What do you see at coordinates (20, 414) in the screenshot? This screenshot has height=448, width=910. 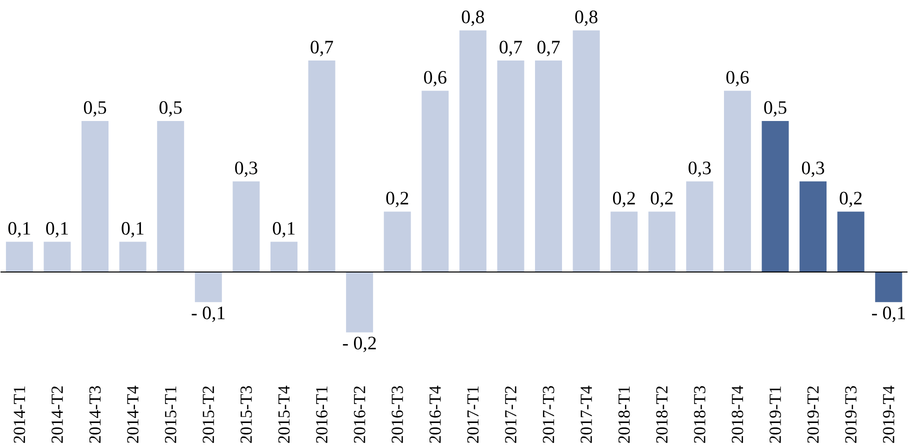 I see `x-tick-label: 2014-T1` at bounding box center [20, 414].